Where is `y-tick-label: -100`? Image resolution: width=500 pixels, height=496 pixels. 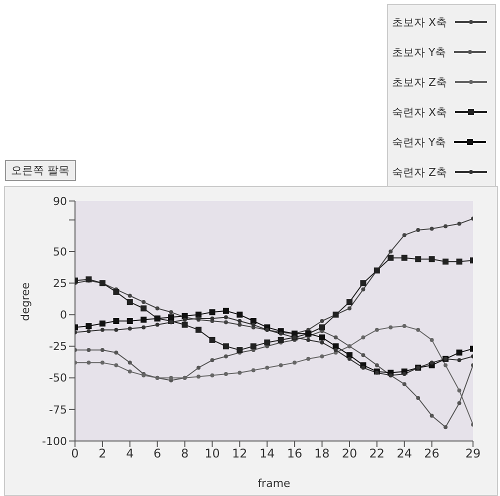 y-tick-label: -100 is located at coordinates (54, 441).